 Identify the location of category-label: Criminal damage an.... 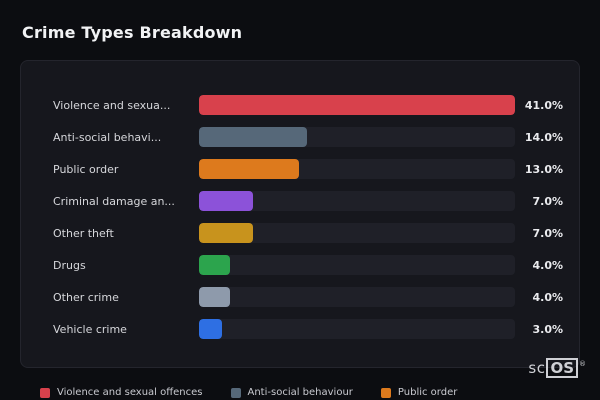
(114, 201).